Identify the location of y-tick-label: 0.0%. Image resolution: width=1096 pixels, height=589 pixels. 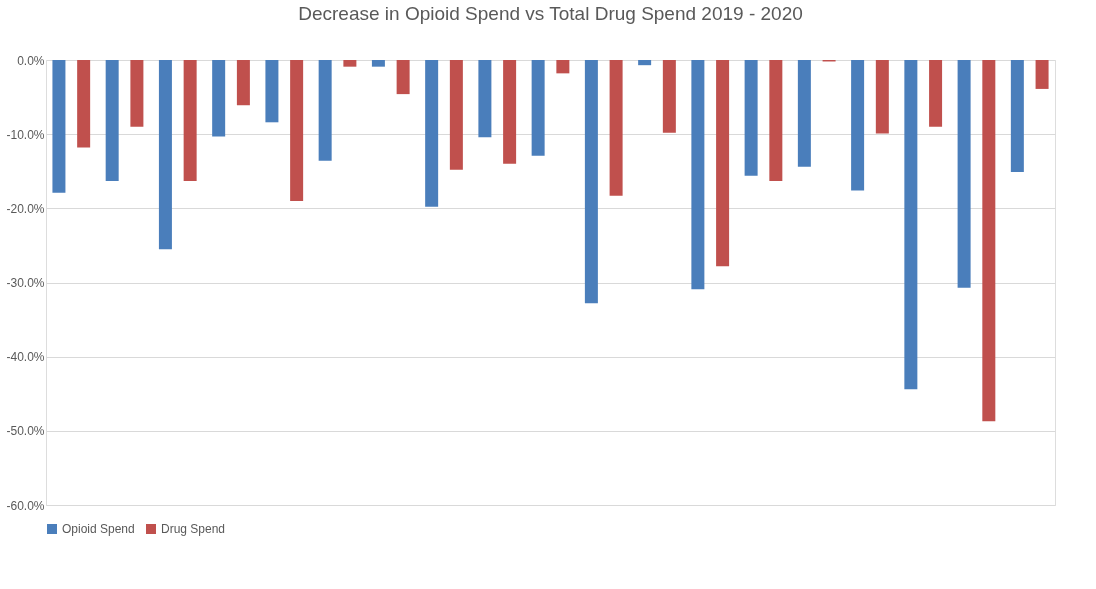
(31, 60).